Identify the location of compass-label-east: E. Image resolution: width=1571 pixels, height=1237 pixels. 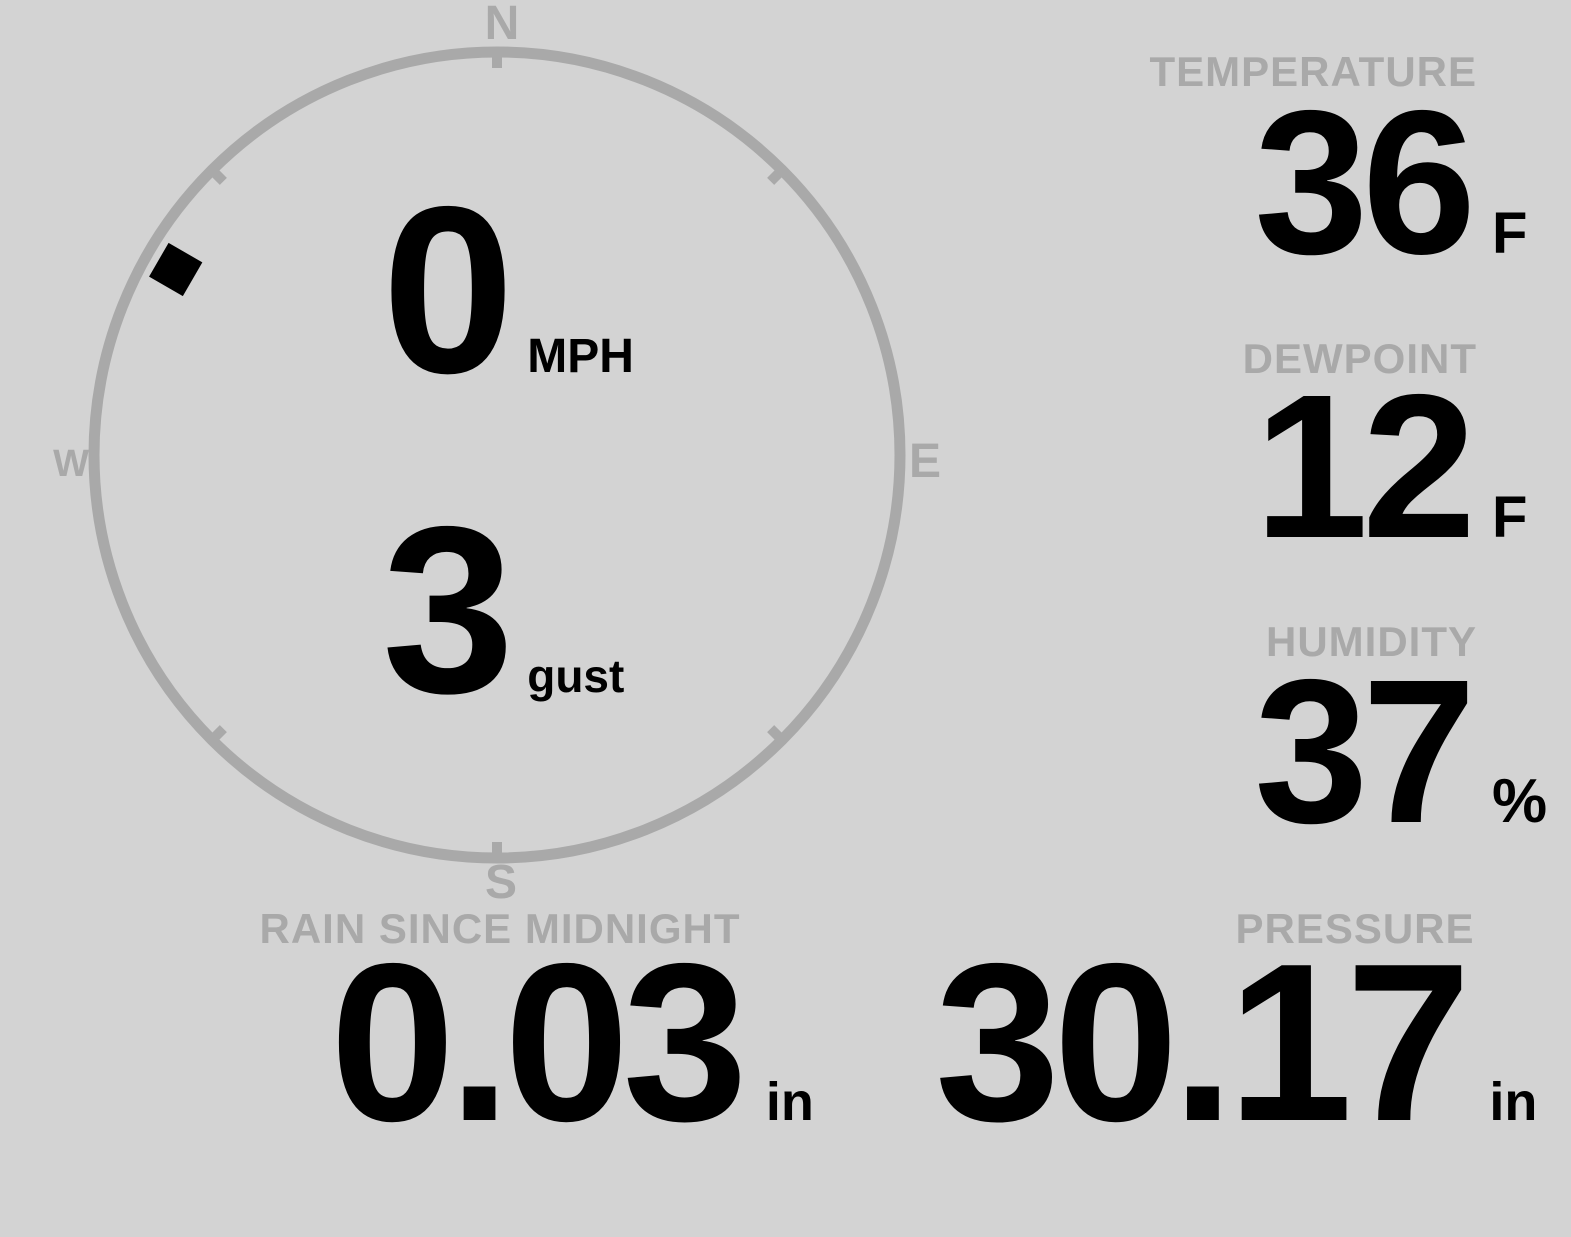
(924, 461).